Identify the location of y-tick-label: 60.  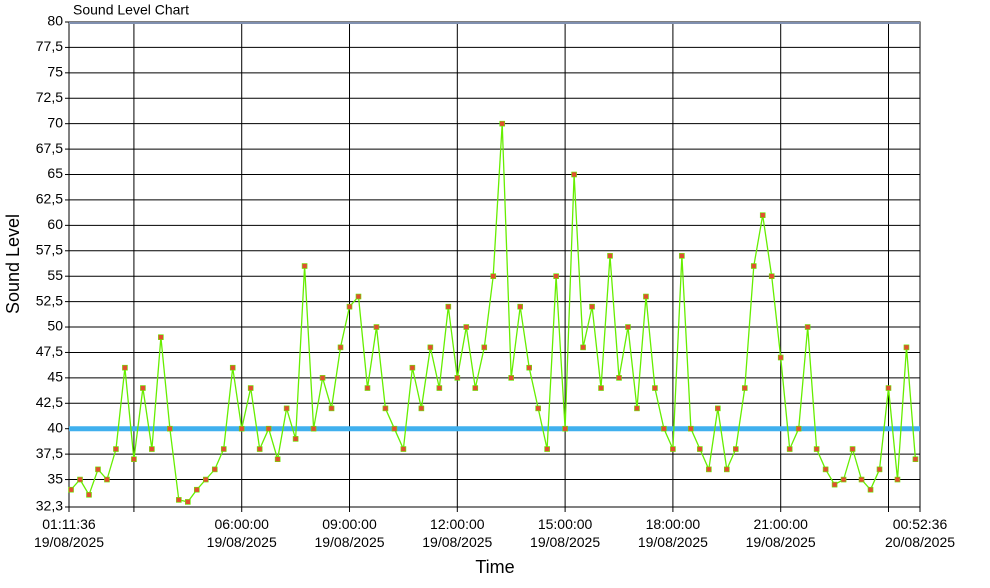
(55, 224).